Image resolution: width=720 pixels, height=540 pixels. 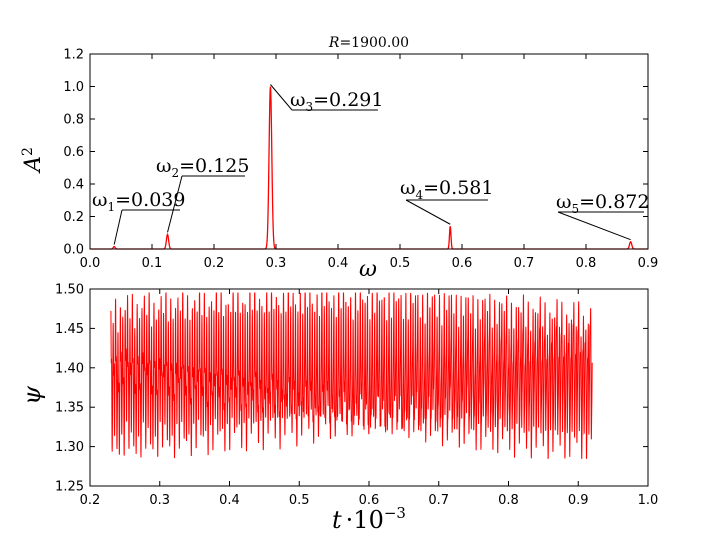 What do you see at coordinates (368, 43) in the screenshot?
I see `spectrum-title: R=1900.00` at bounding box center [368, 43].